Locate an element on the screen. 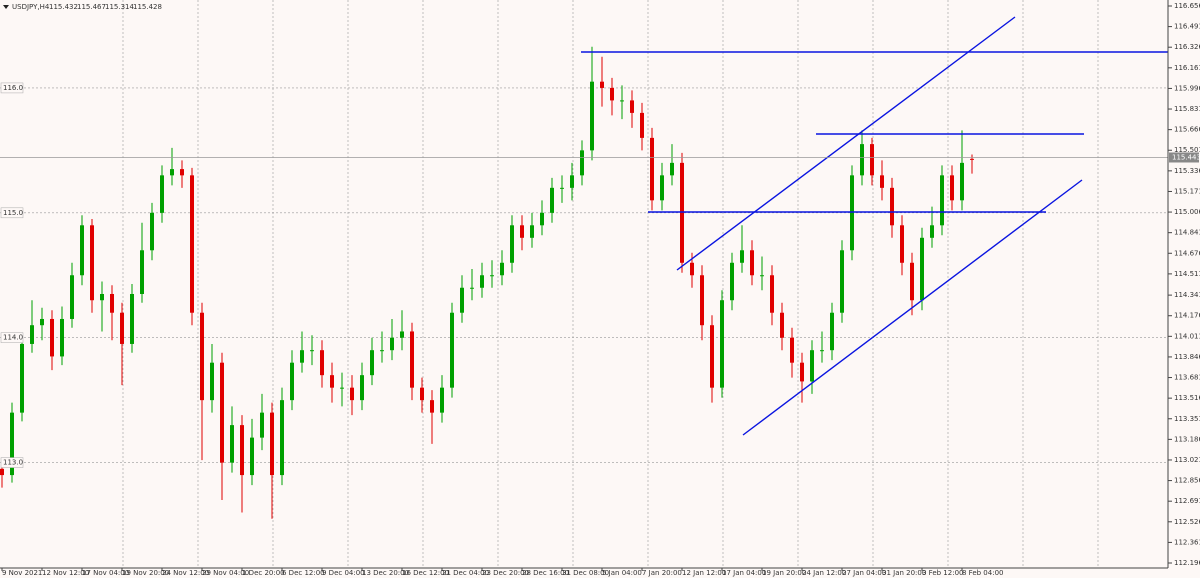  symbol: USDJPY,H4 is located at coordinates (31, 7).